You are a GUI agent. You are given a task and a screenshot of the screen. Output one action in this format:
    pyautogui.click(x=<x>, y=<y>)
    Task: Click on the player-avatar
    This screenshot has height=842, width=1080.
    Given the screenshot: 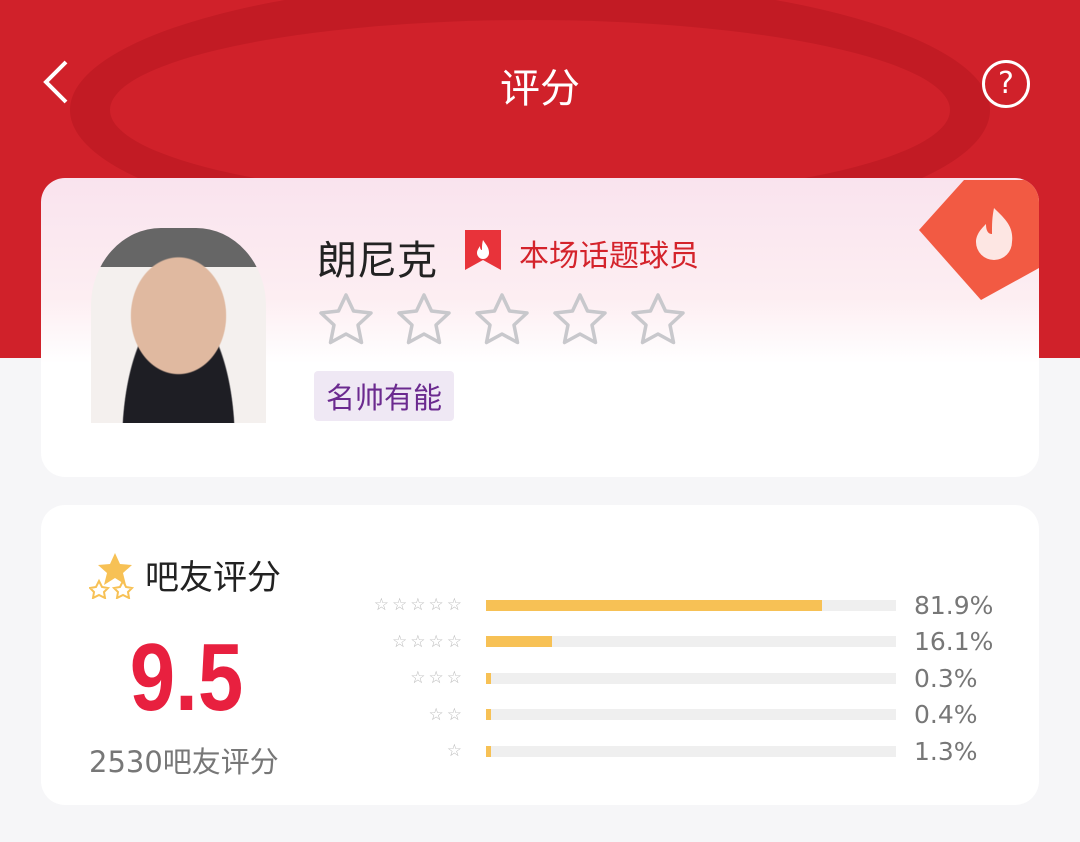 What is the action you would take?
    pyautogui.click(x=178, y=325)
    